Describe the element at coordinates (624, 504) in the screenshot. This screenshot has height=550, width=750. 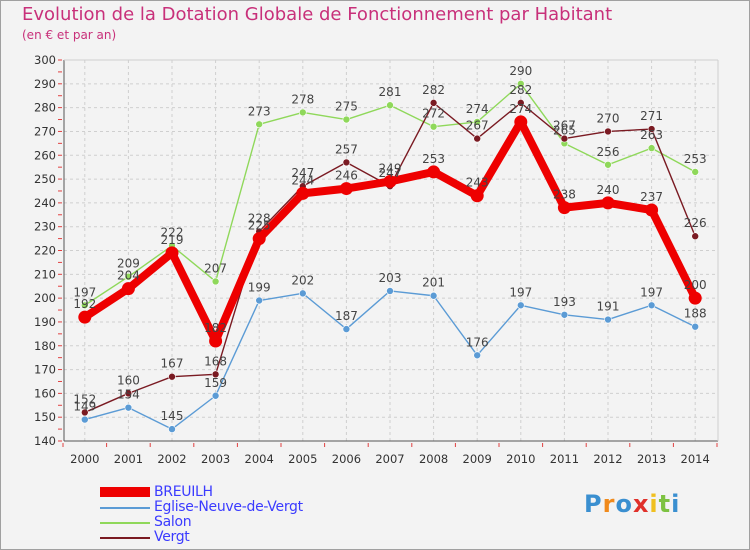
I see `logo-letter: o` at that location.